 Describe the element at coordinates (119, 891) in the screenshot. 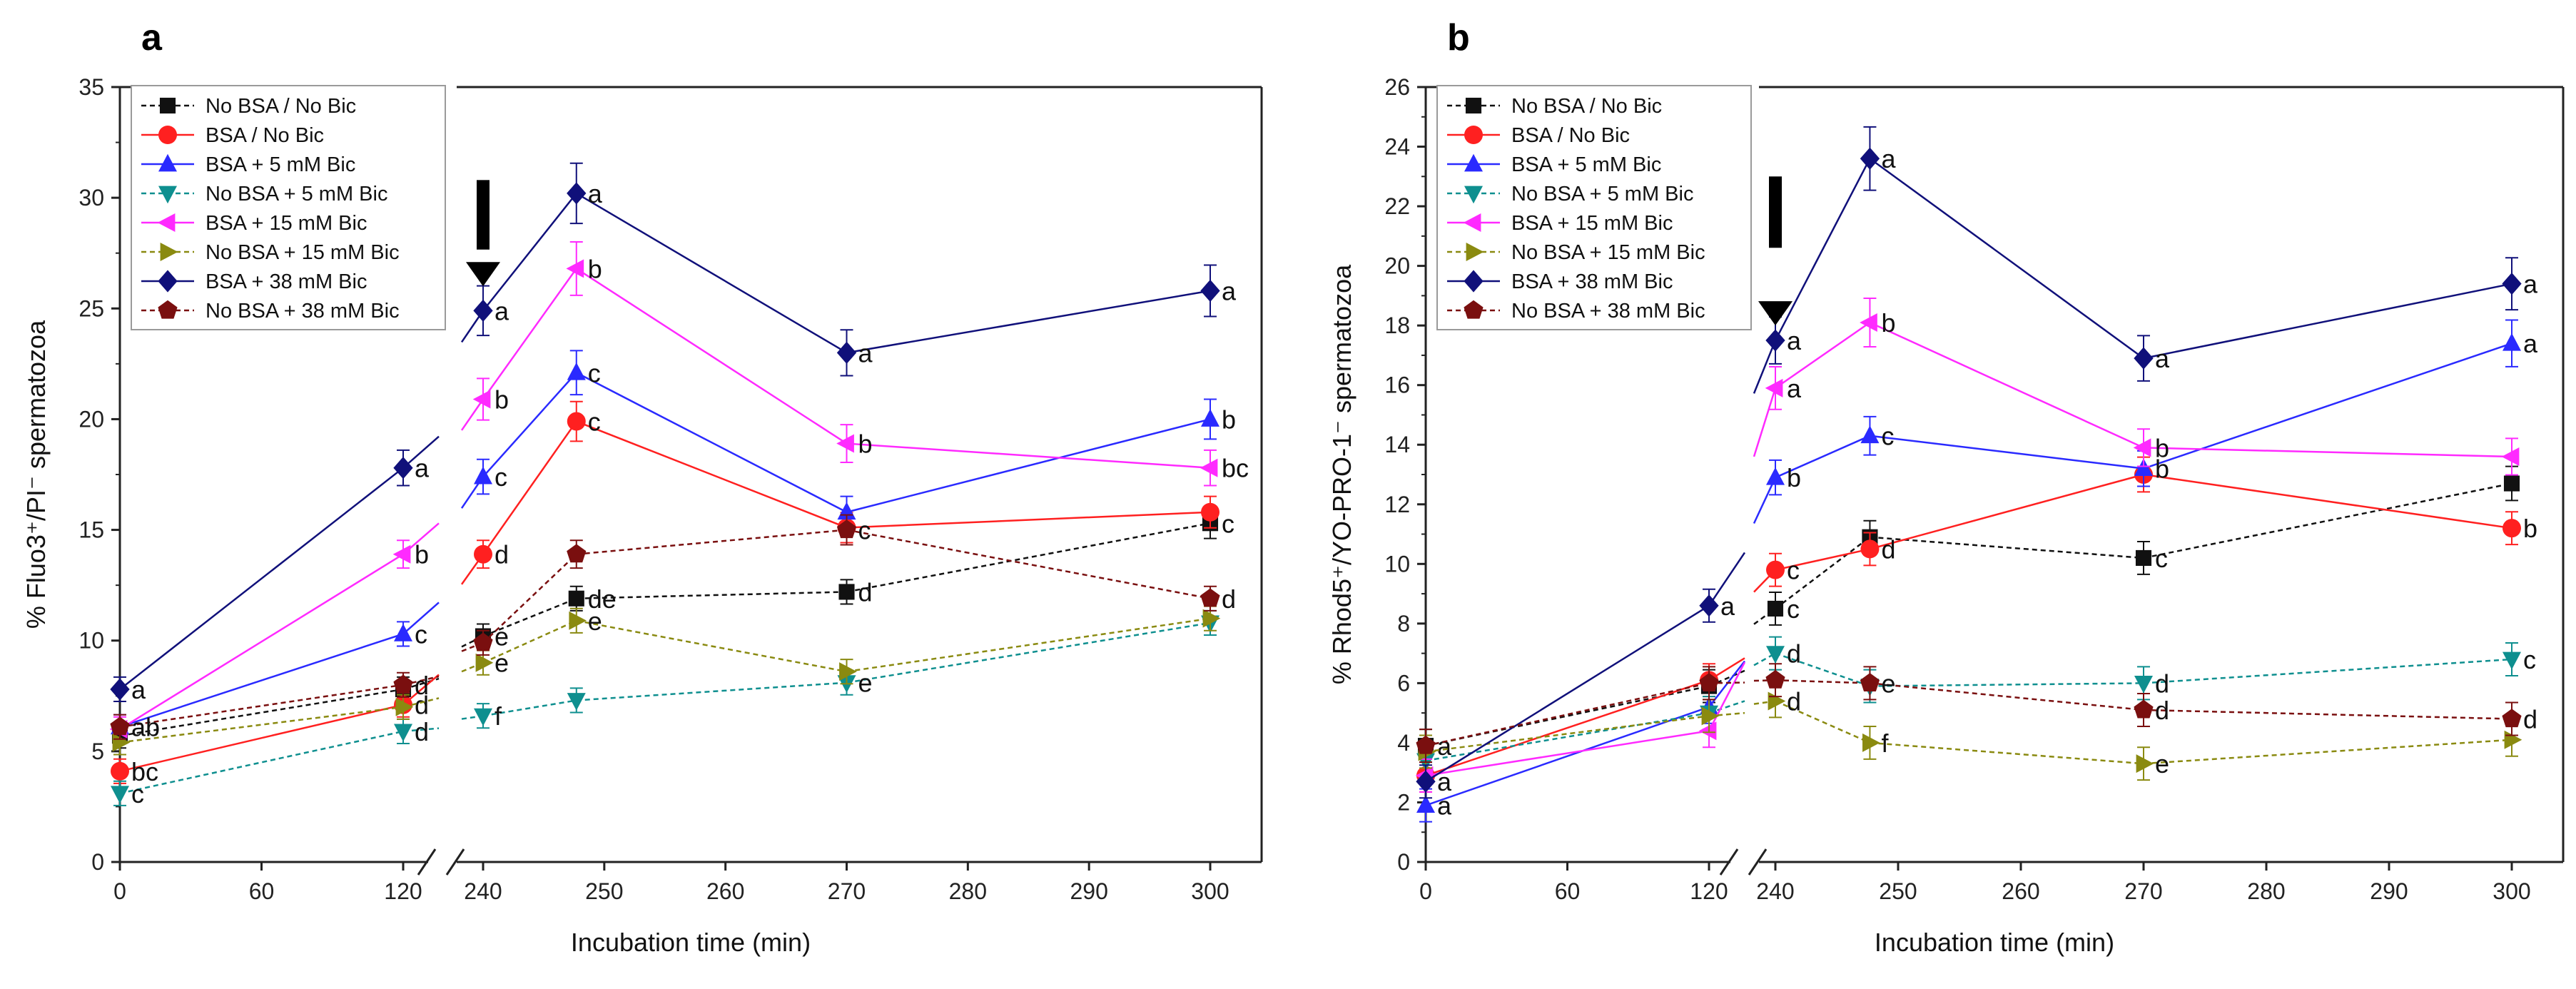

I see `x-tick-label: 0` at that location.